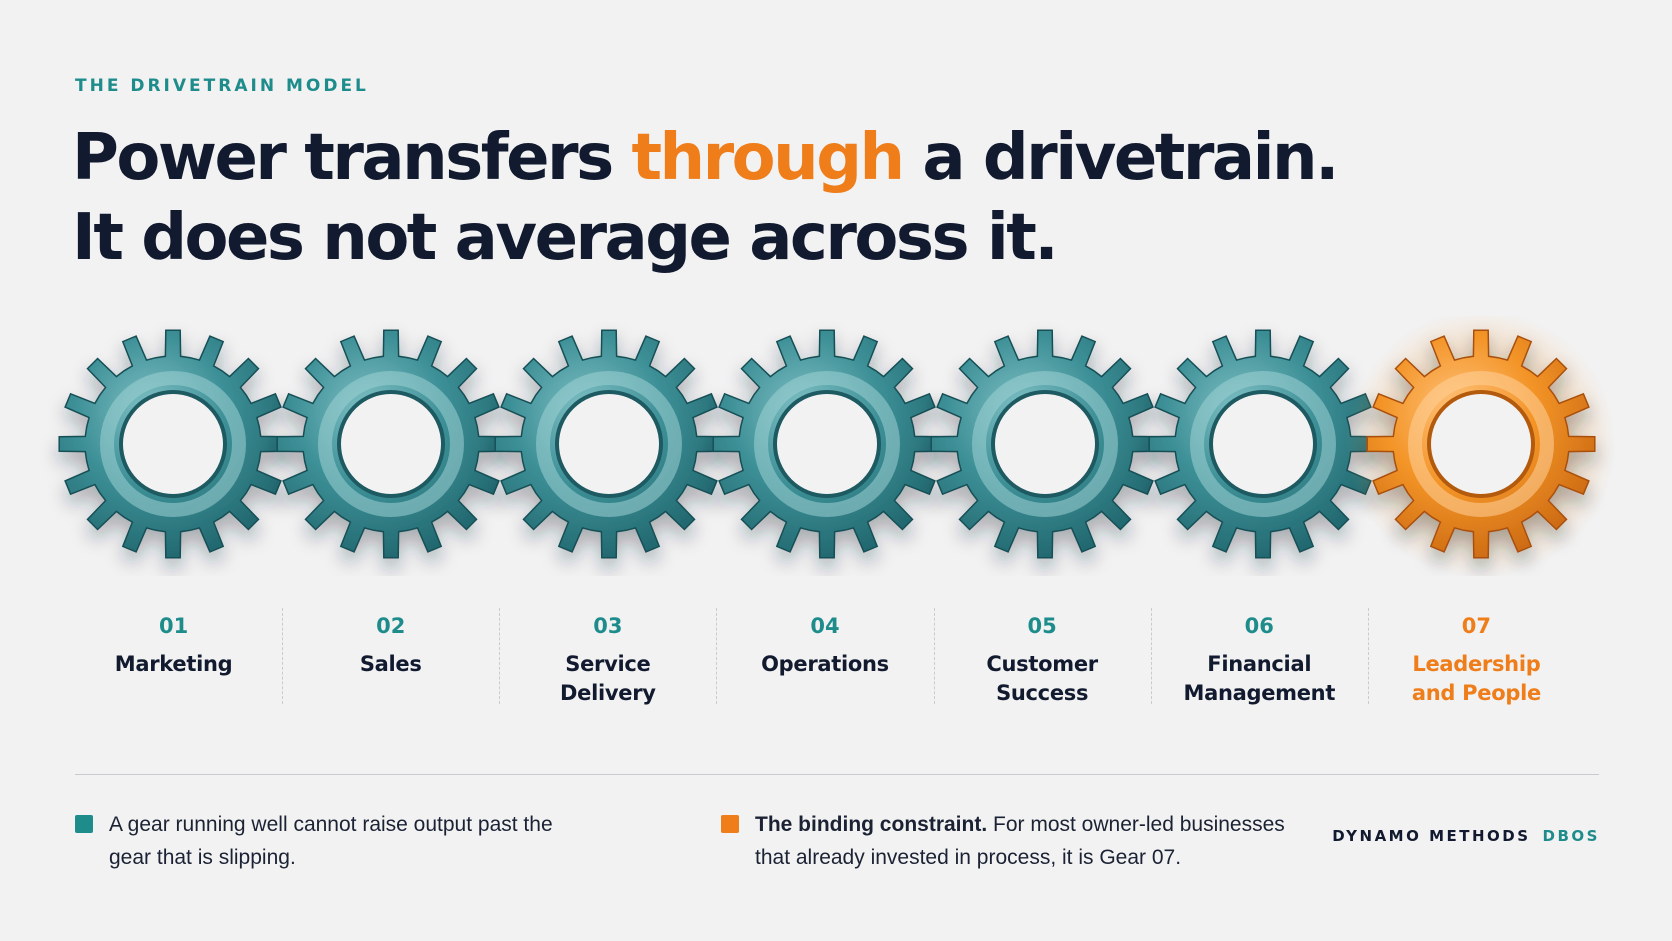 This screenshot has height=941, width=1672. Describe the element at coordinates (1042, 626) in the screenshot. I see `gear-number: 05` at that location.